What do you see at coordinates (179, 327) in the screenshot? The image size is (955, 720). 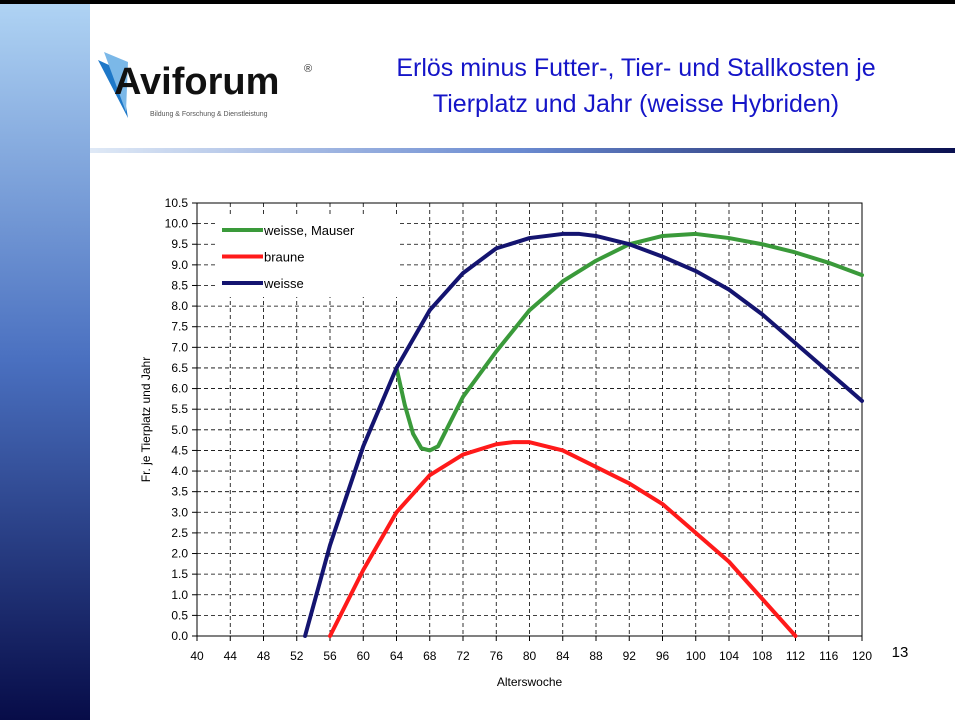 I see `y-tick-label: 7.5` at bounding box center [179, 327].